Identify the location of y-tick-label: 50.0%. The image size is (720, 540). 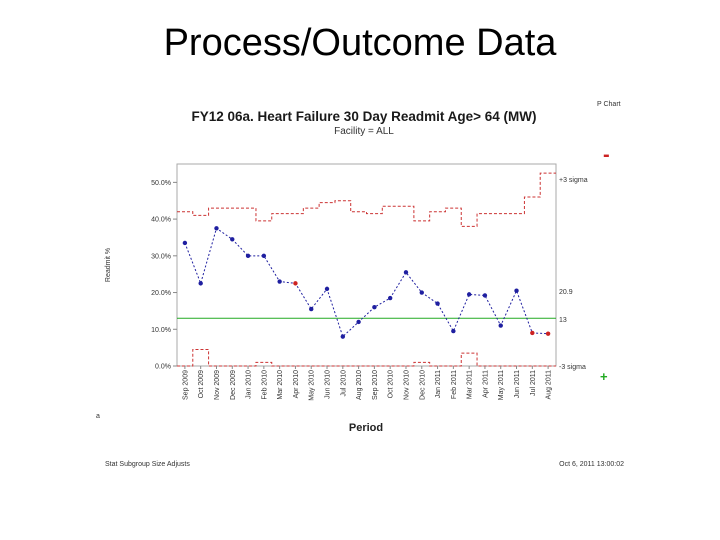
(161, 183).